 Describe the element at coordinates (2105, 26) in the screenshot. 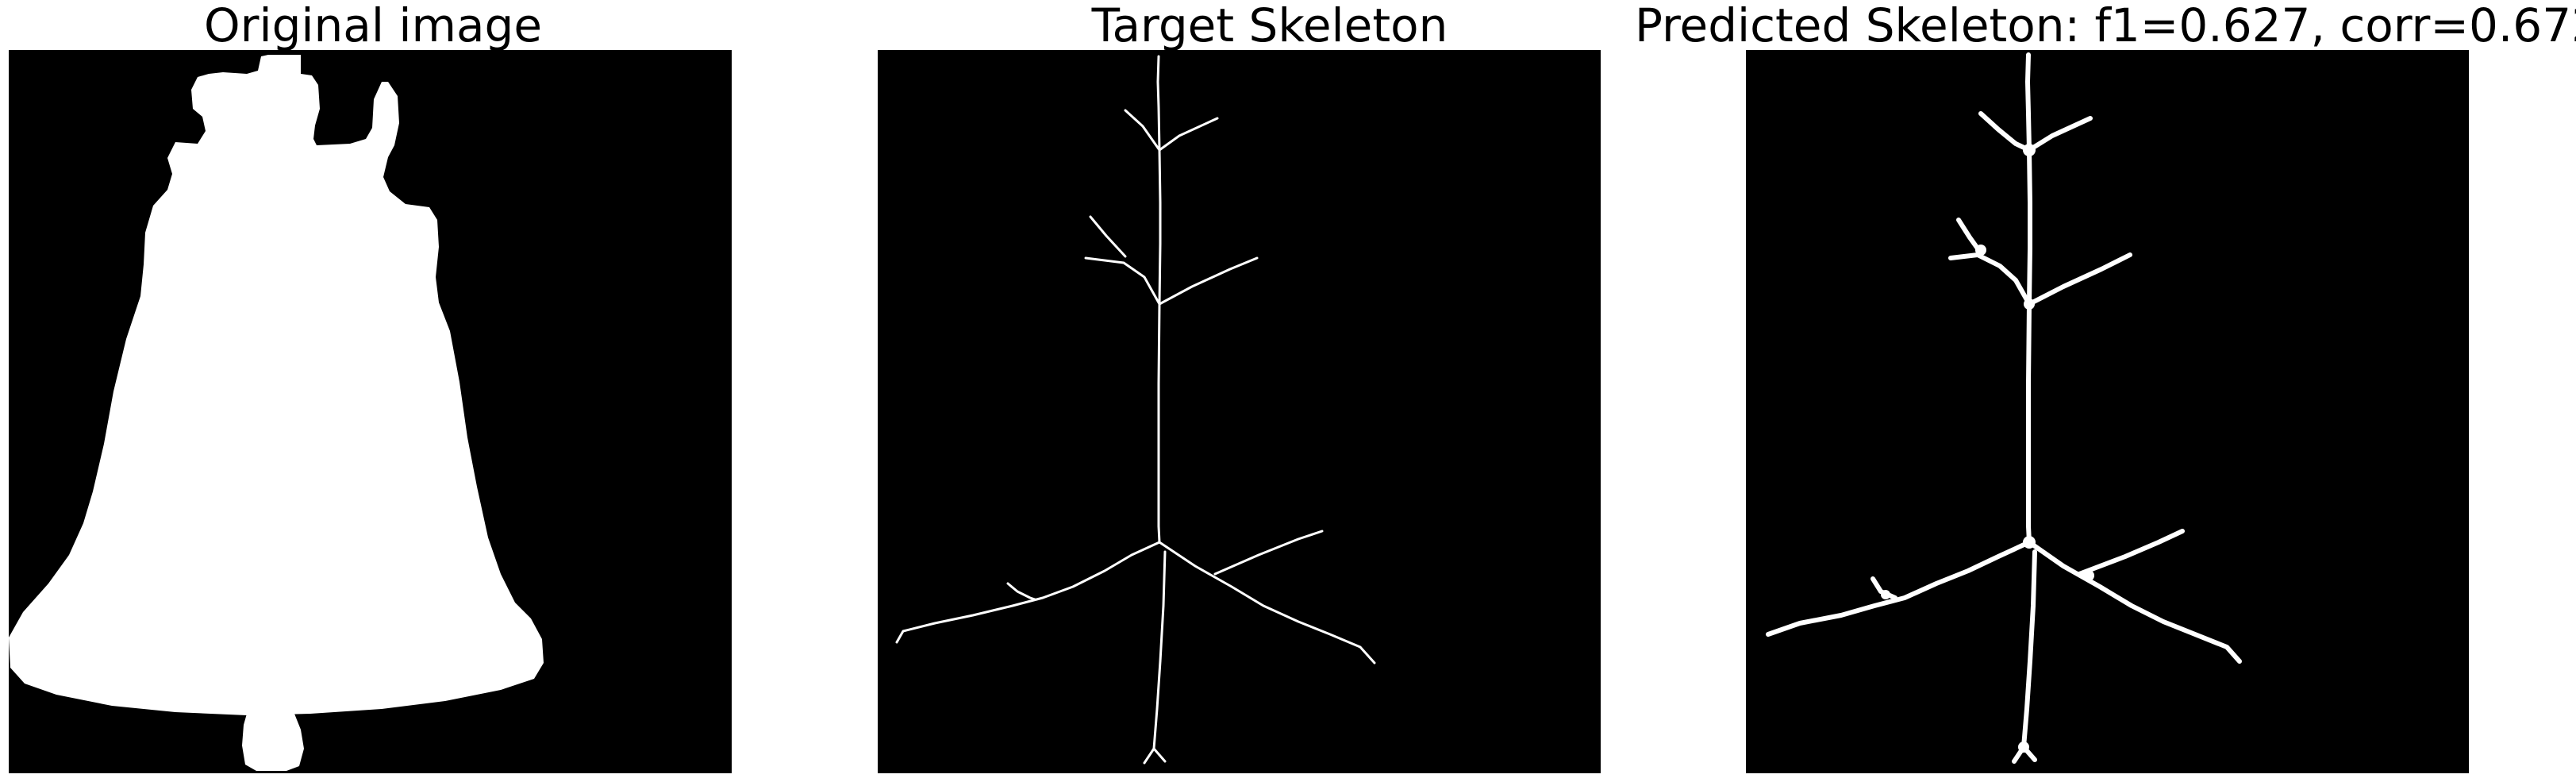

I see `predicted-skeleton-title: Predicted Skeleton: f1=0.627, corr=0.672` at that location.